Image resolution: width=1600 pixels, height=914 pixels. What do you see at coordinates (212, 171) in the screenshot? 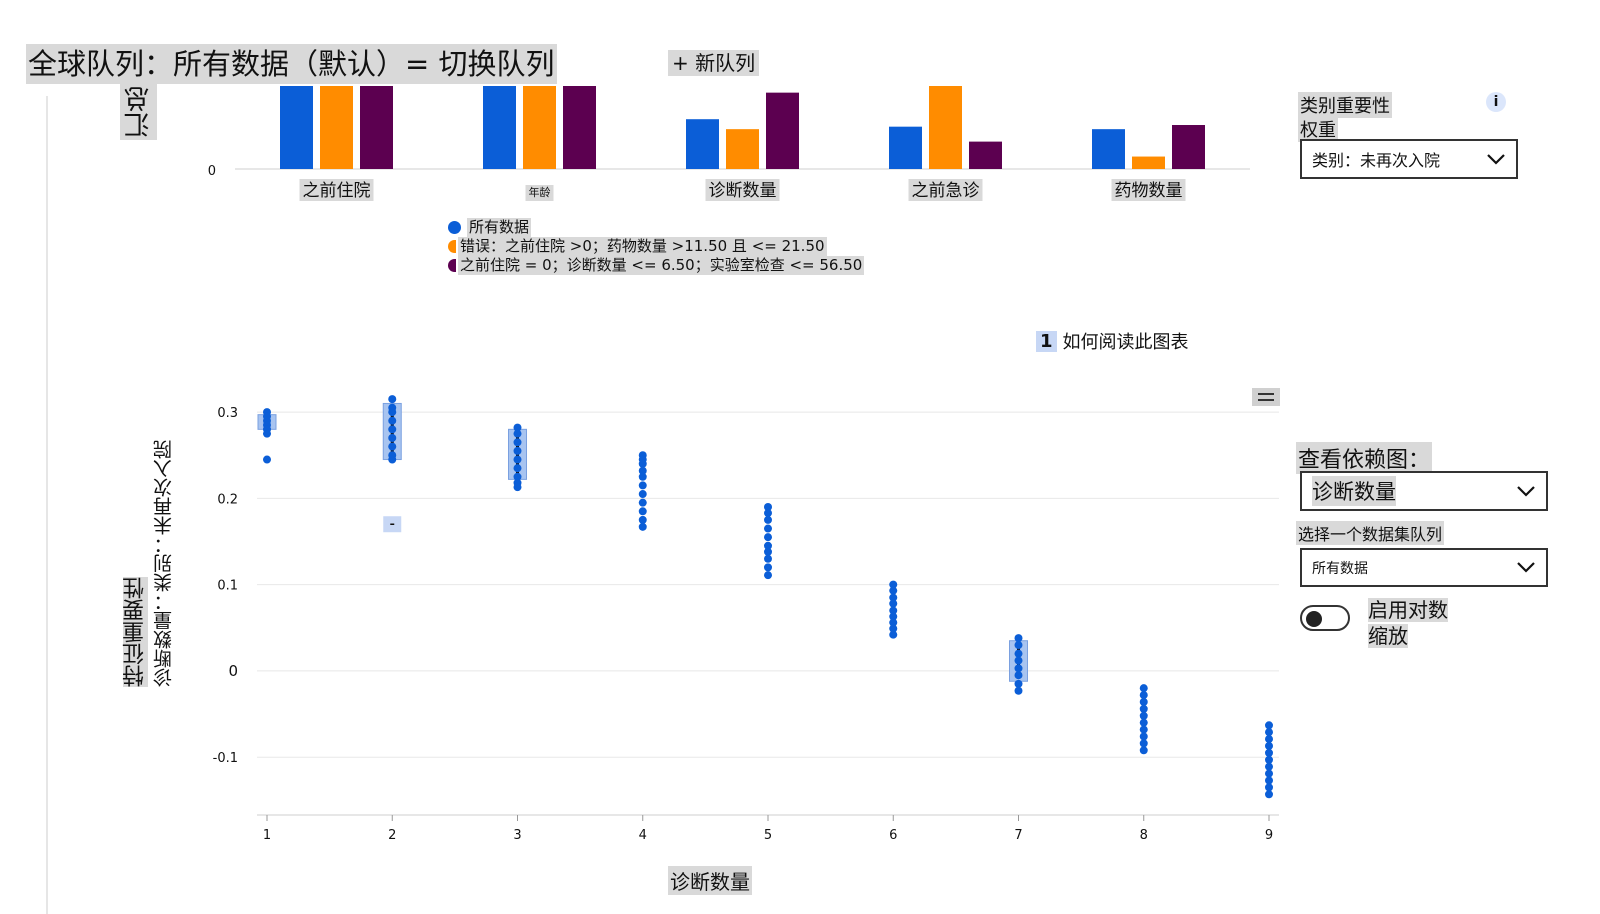
I see `summary-ytick-label: 0` at bounding box center [212, 171].